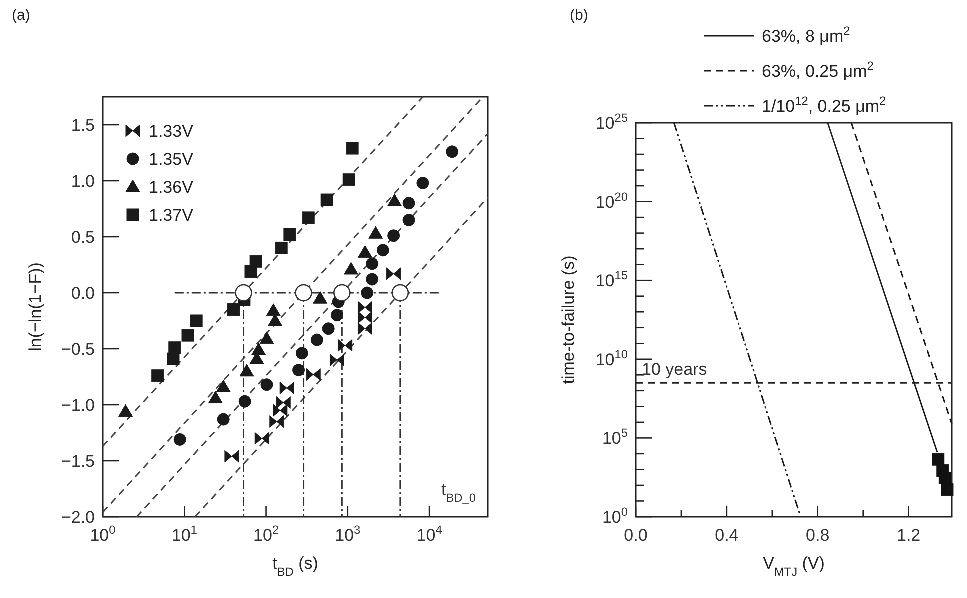 The width and height of the screenshot is (967, 598). I want to click on x-tick-label: 10$^{4}$, so click(429, 534).